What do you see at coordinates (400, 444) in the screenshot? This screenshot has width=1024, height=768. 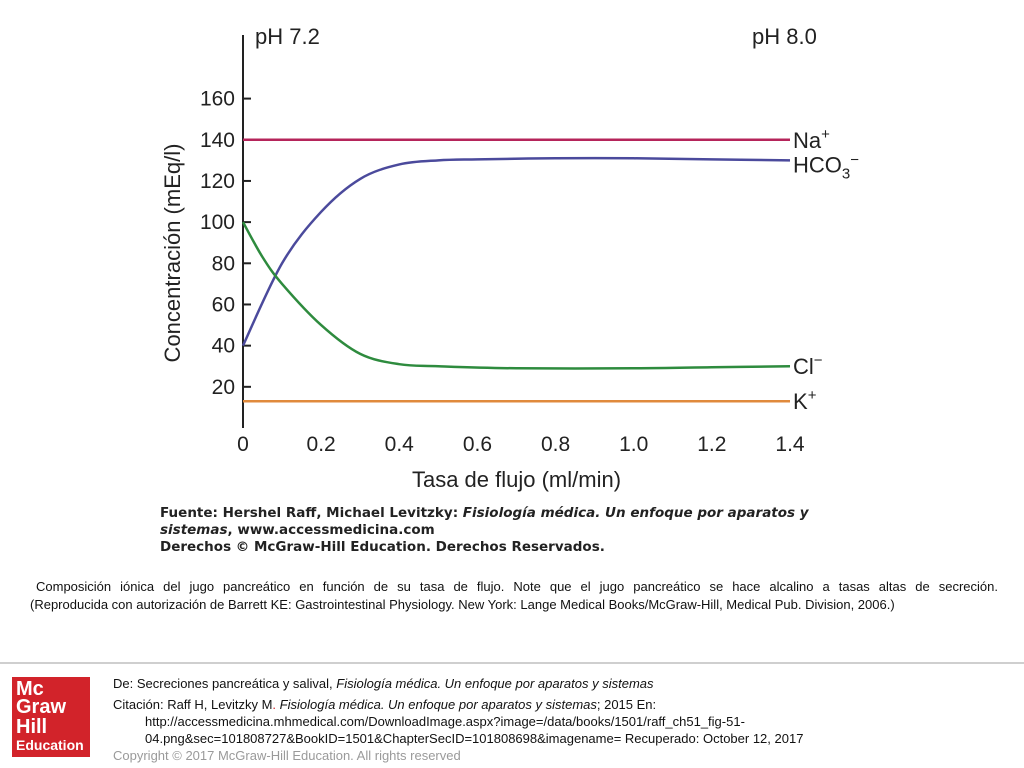 I see `x-tick-label: 0.4` at bounding box center [400, 444].